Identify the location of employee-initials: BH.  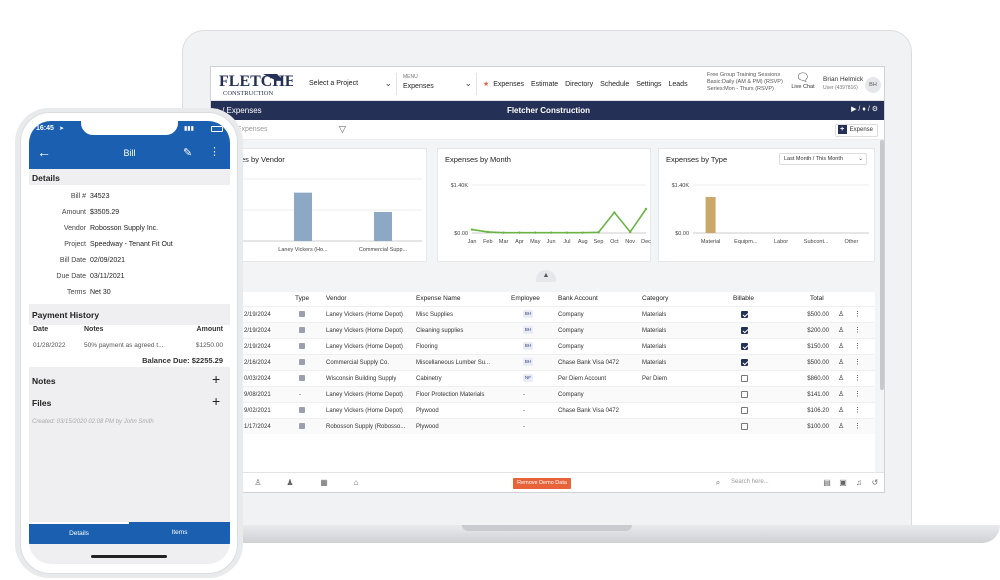
(528, 330).